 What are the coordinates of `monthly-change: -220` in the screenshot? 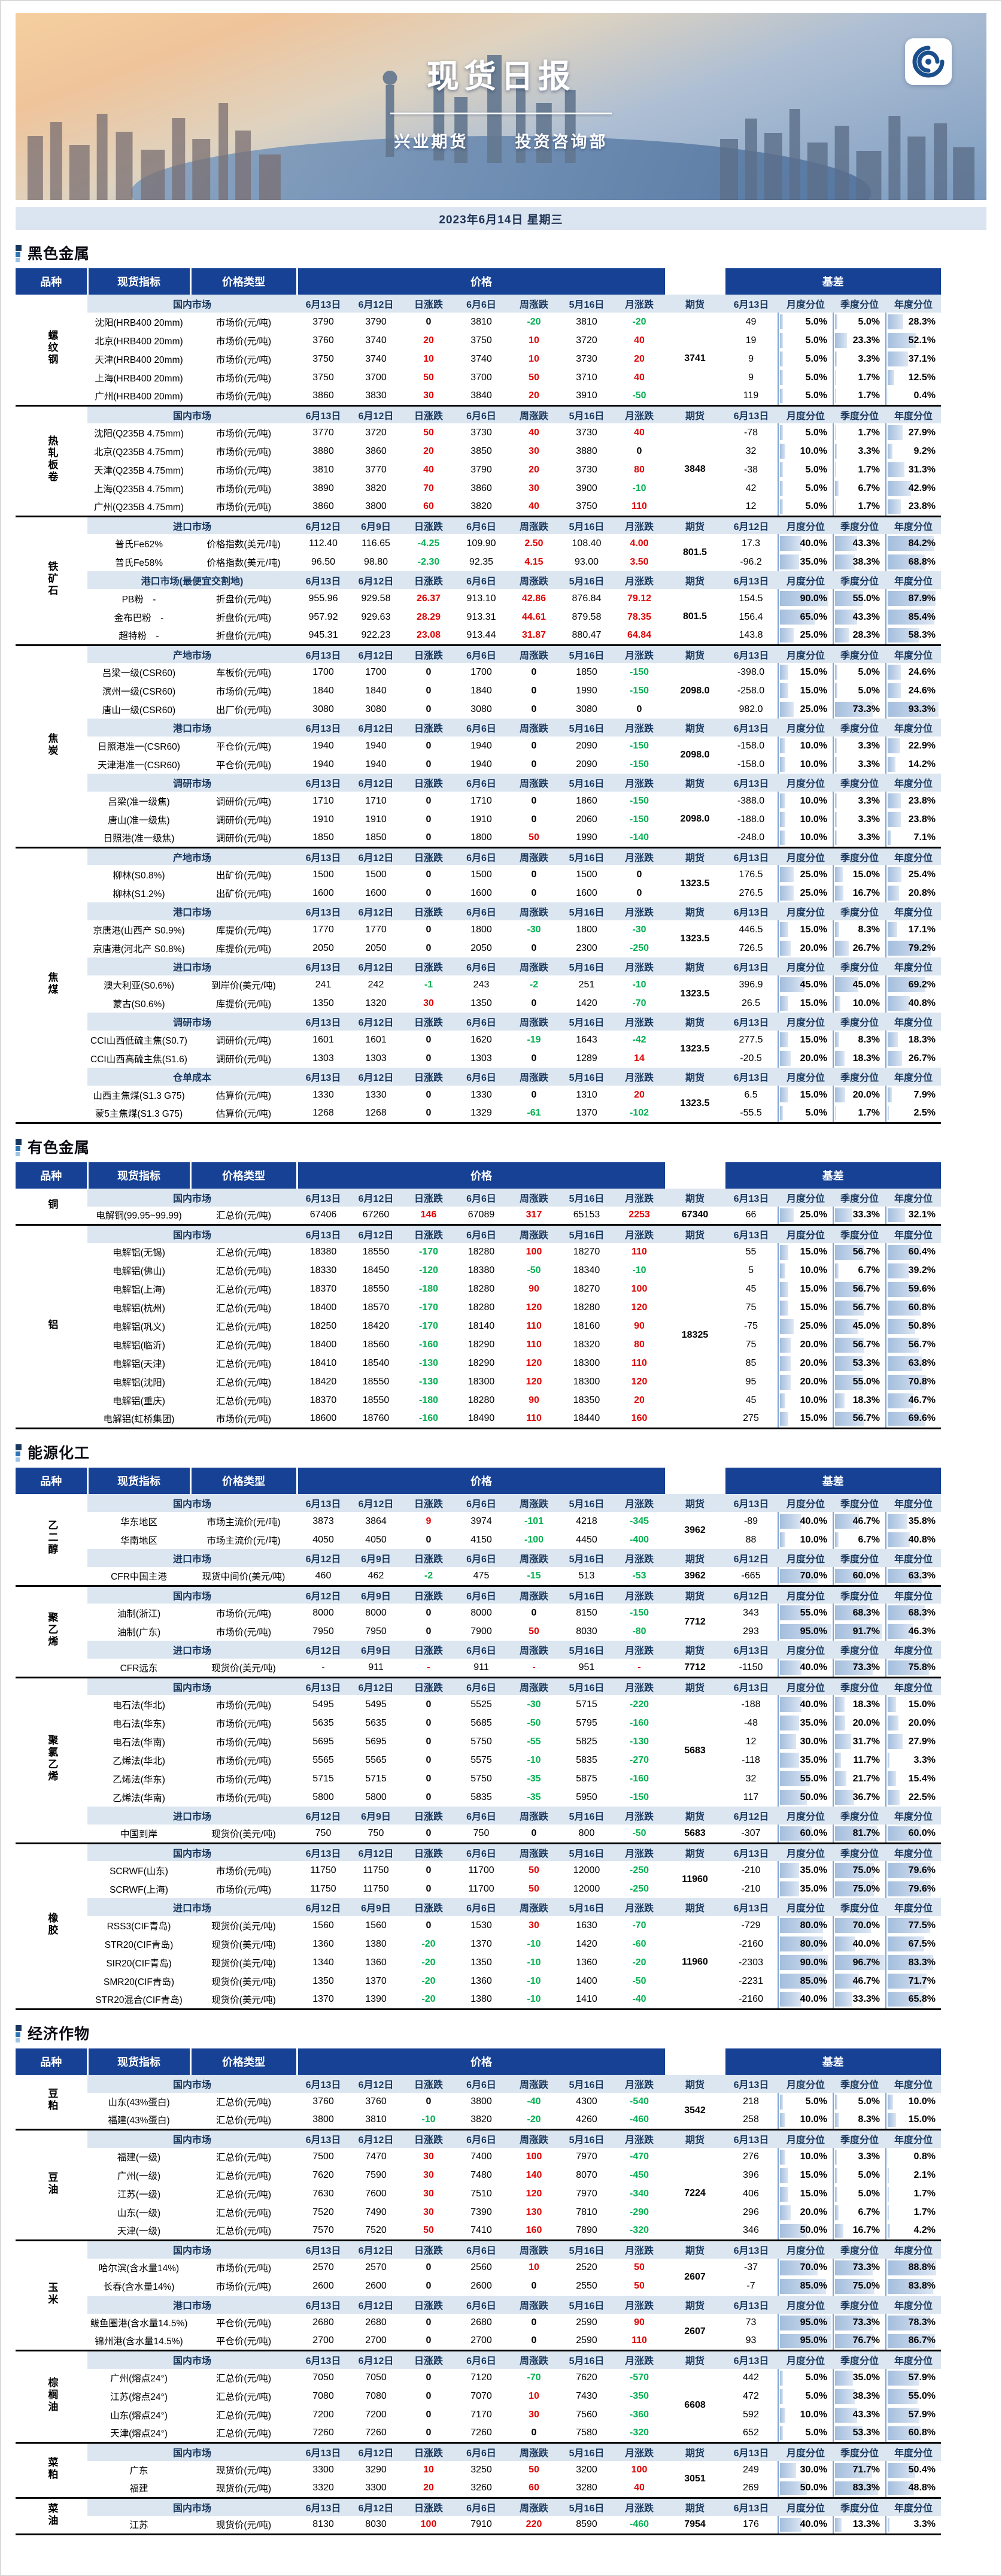 It's located at (639, 1704).